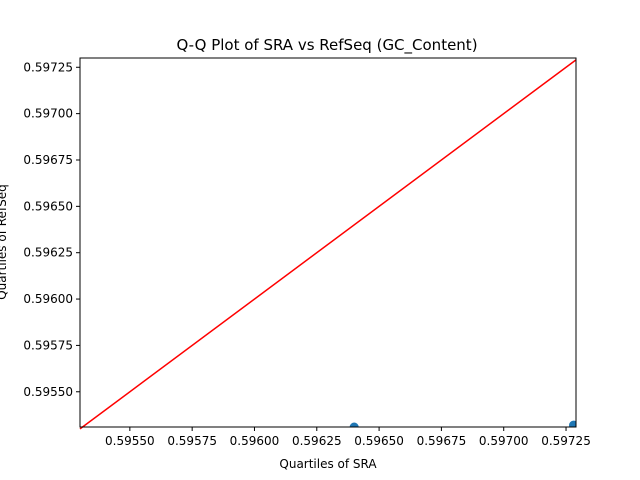 The height and width of the screenshot is (480, 640). I want to click on y-tick-label: 0.59725, so click(48, 67).